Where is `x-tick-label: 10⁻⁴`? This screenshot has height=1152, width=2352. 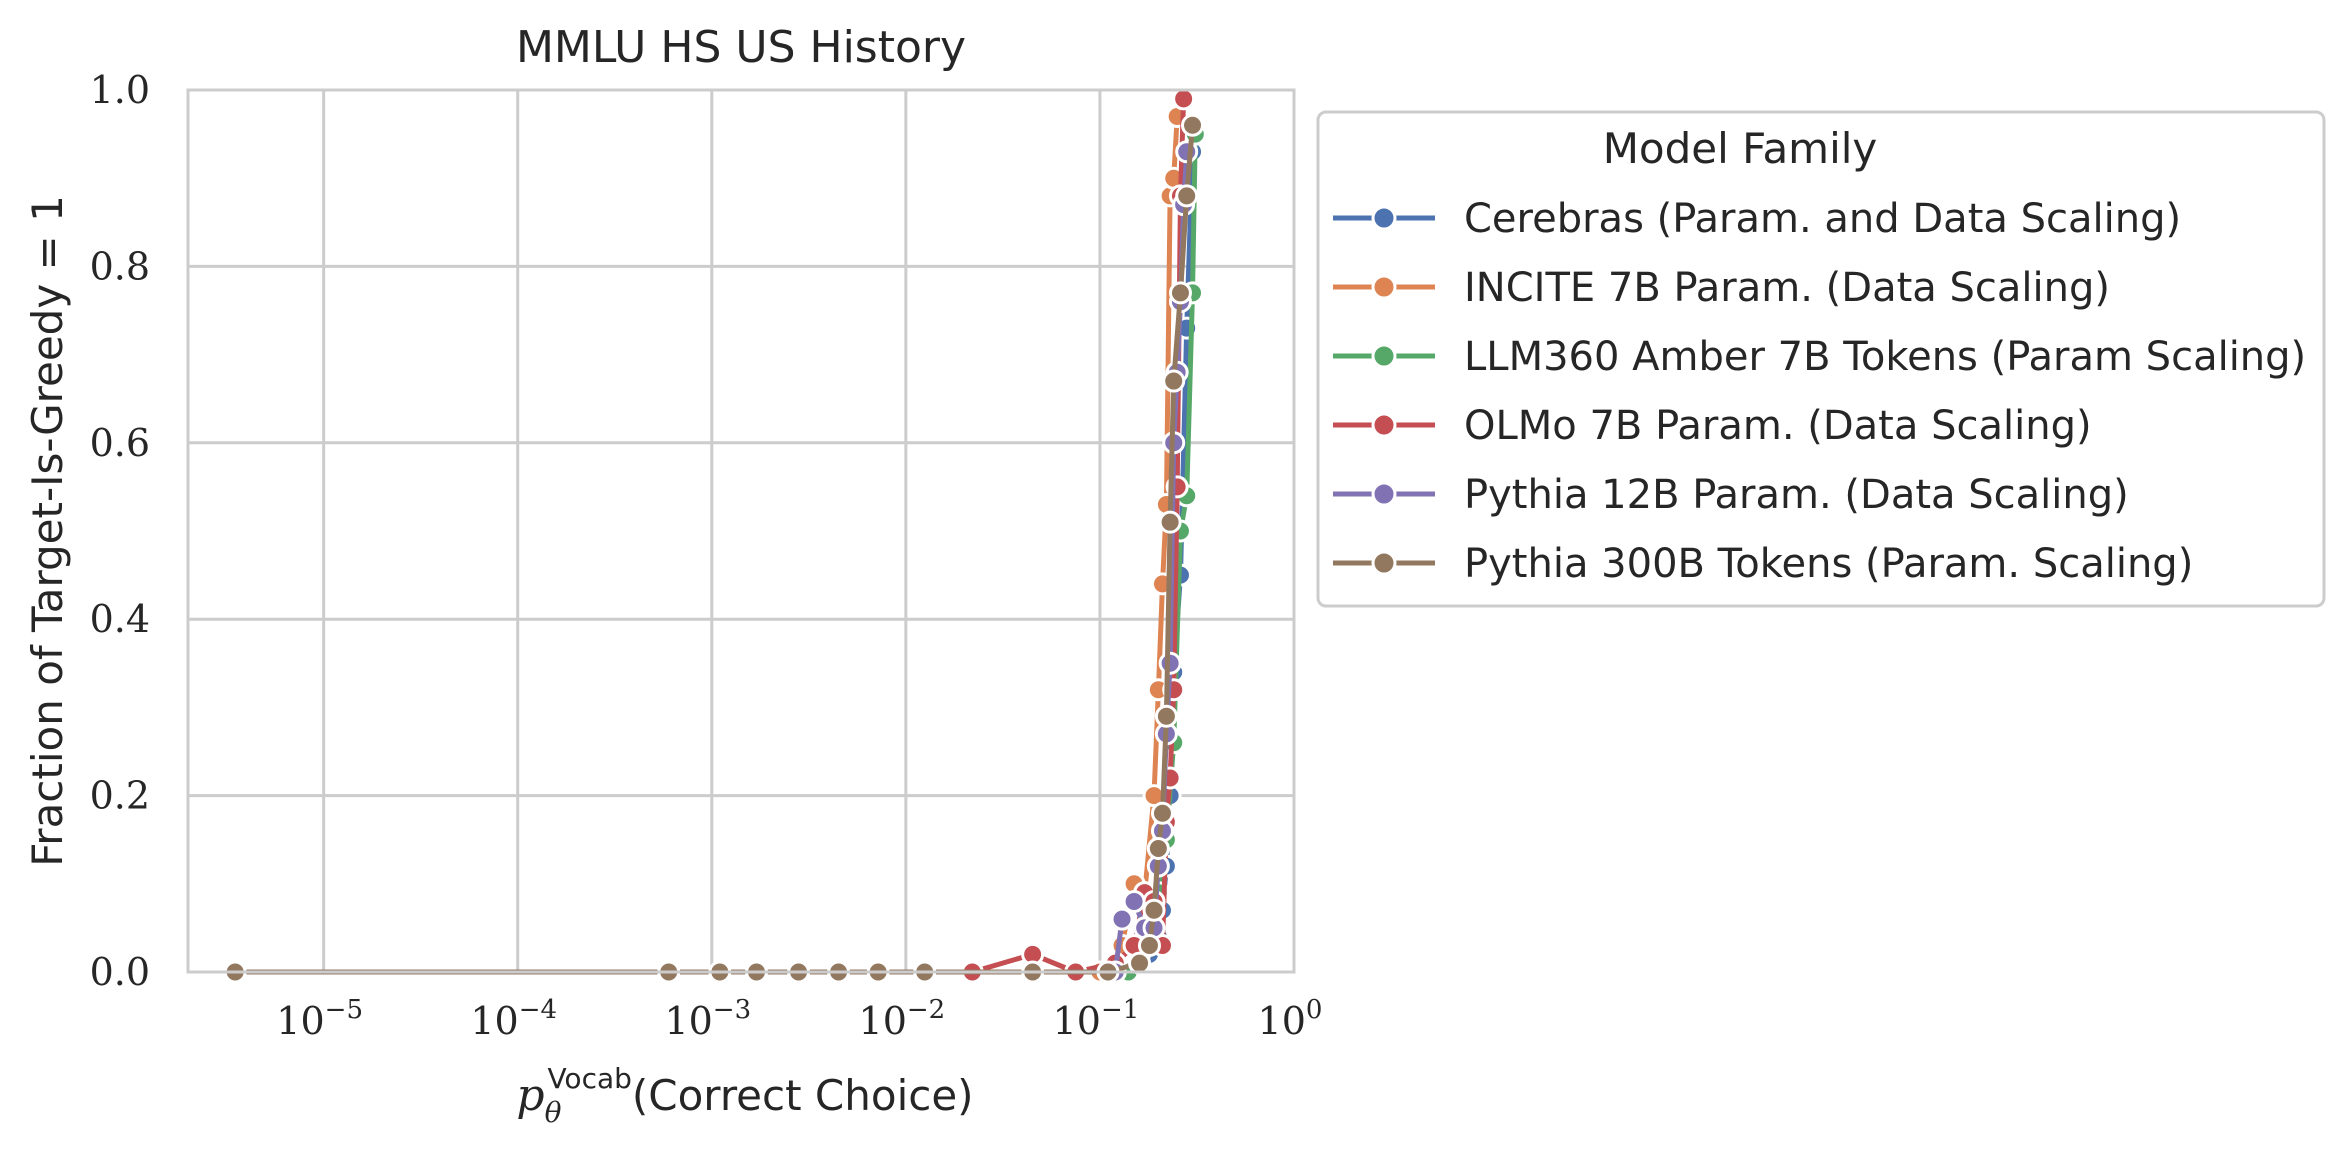
x-tick-label: 10⁻⁴ is located at coordinates (513, 1019).